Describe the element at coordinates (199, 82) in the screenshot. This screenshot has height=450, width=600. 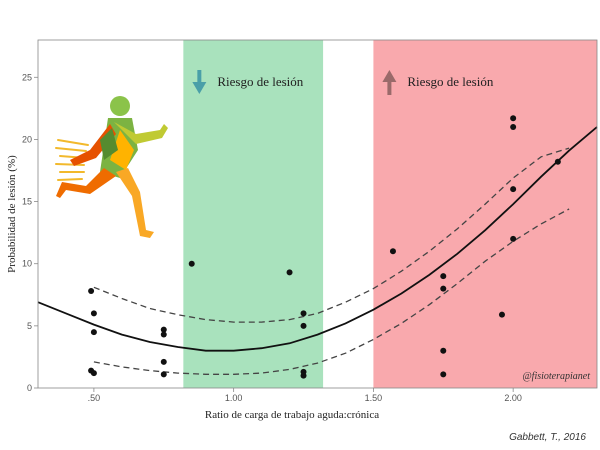
I see `arrow-down-icon` at that location.